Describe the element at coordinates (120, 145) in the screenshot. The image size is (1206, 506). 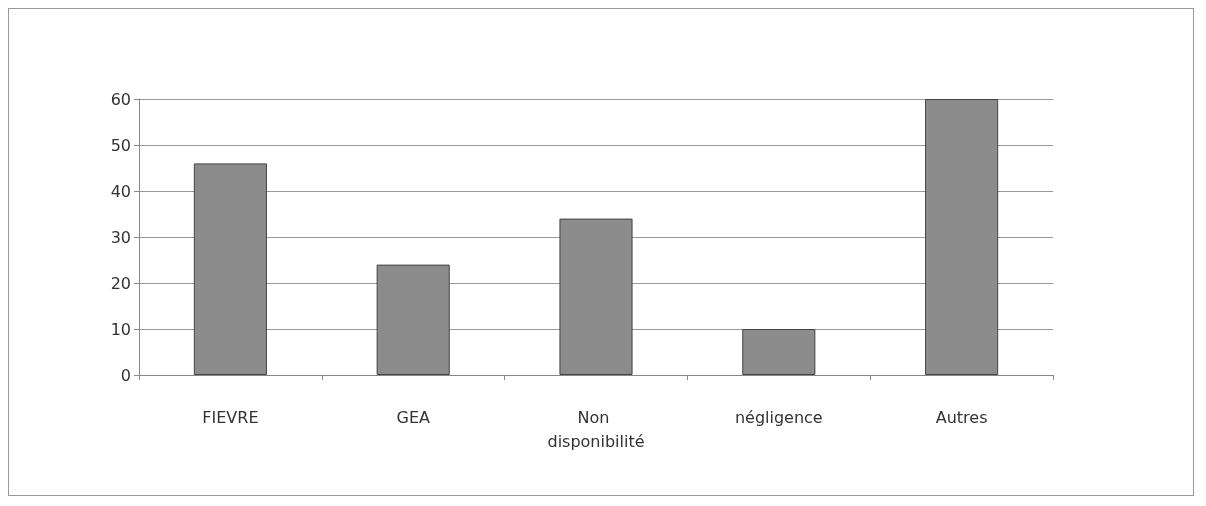
I see `y-tick-label: 50` at that location.